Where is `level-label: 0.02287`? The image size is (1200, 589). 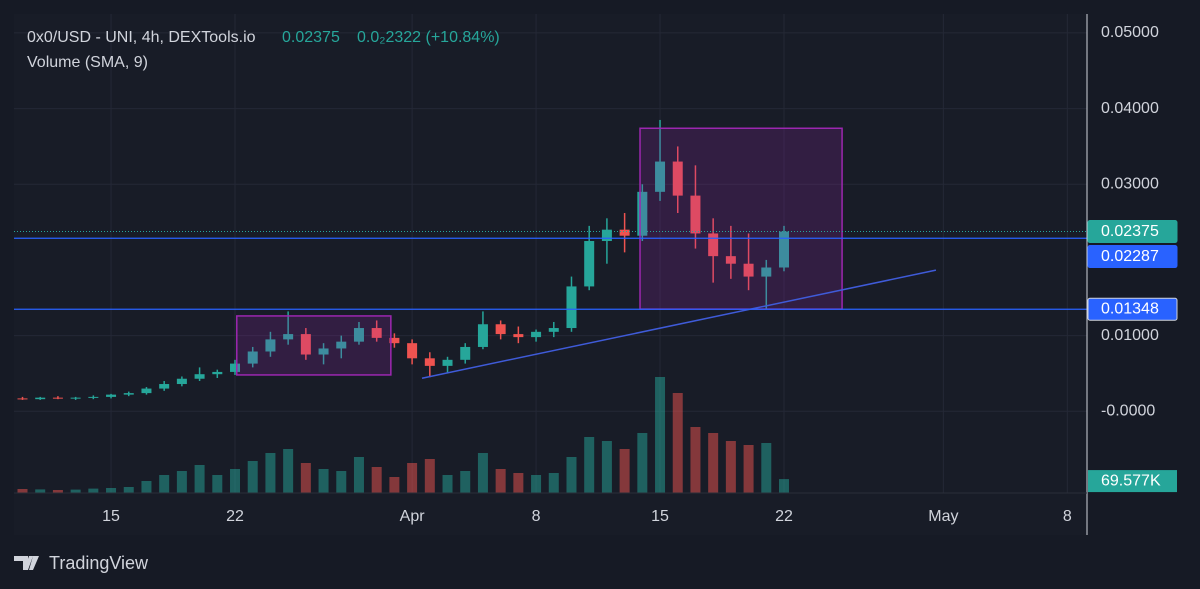
level-label: 0.02287 is located at coordinates (1130, 256).